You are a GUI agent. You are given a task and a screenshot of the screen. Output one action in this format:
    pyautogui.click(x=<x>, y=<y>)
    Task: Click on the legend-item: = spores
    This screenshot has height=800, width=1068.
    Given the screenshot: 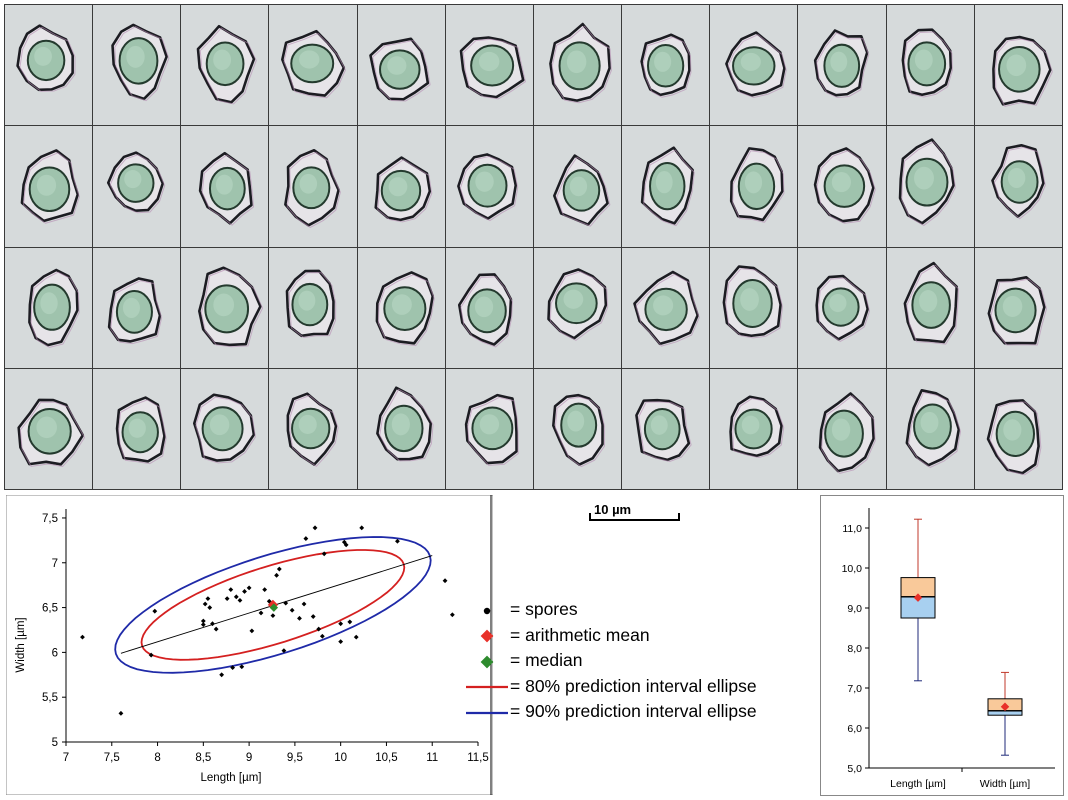 What is the action you would take?
    pyautogui.click(x=658, y=610)
    